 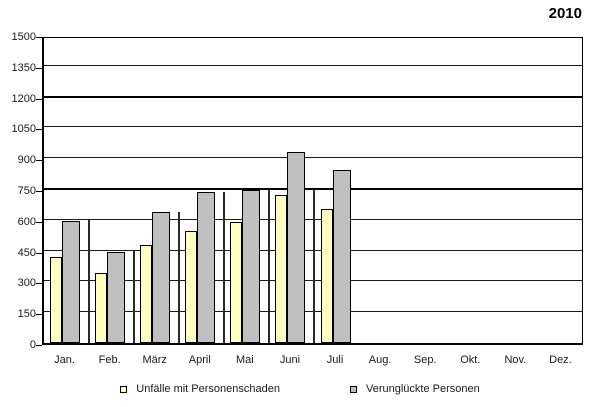 I want to click on y-axis-label-1050: 1050, so click(x=23, y=129).